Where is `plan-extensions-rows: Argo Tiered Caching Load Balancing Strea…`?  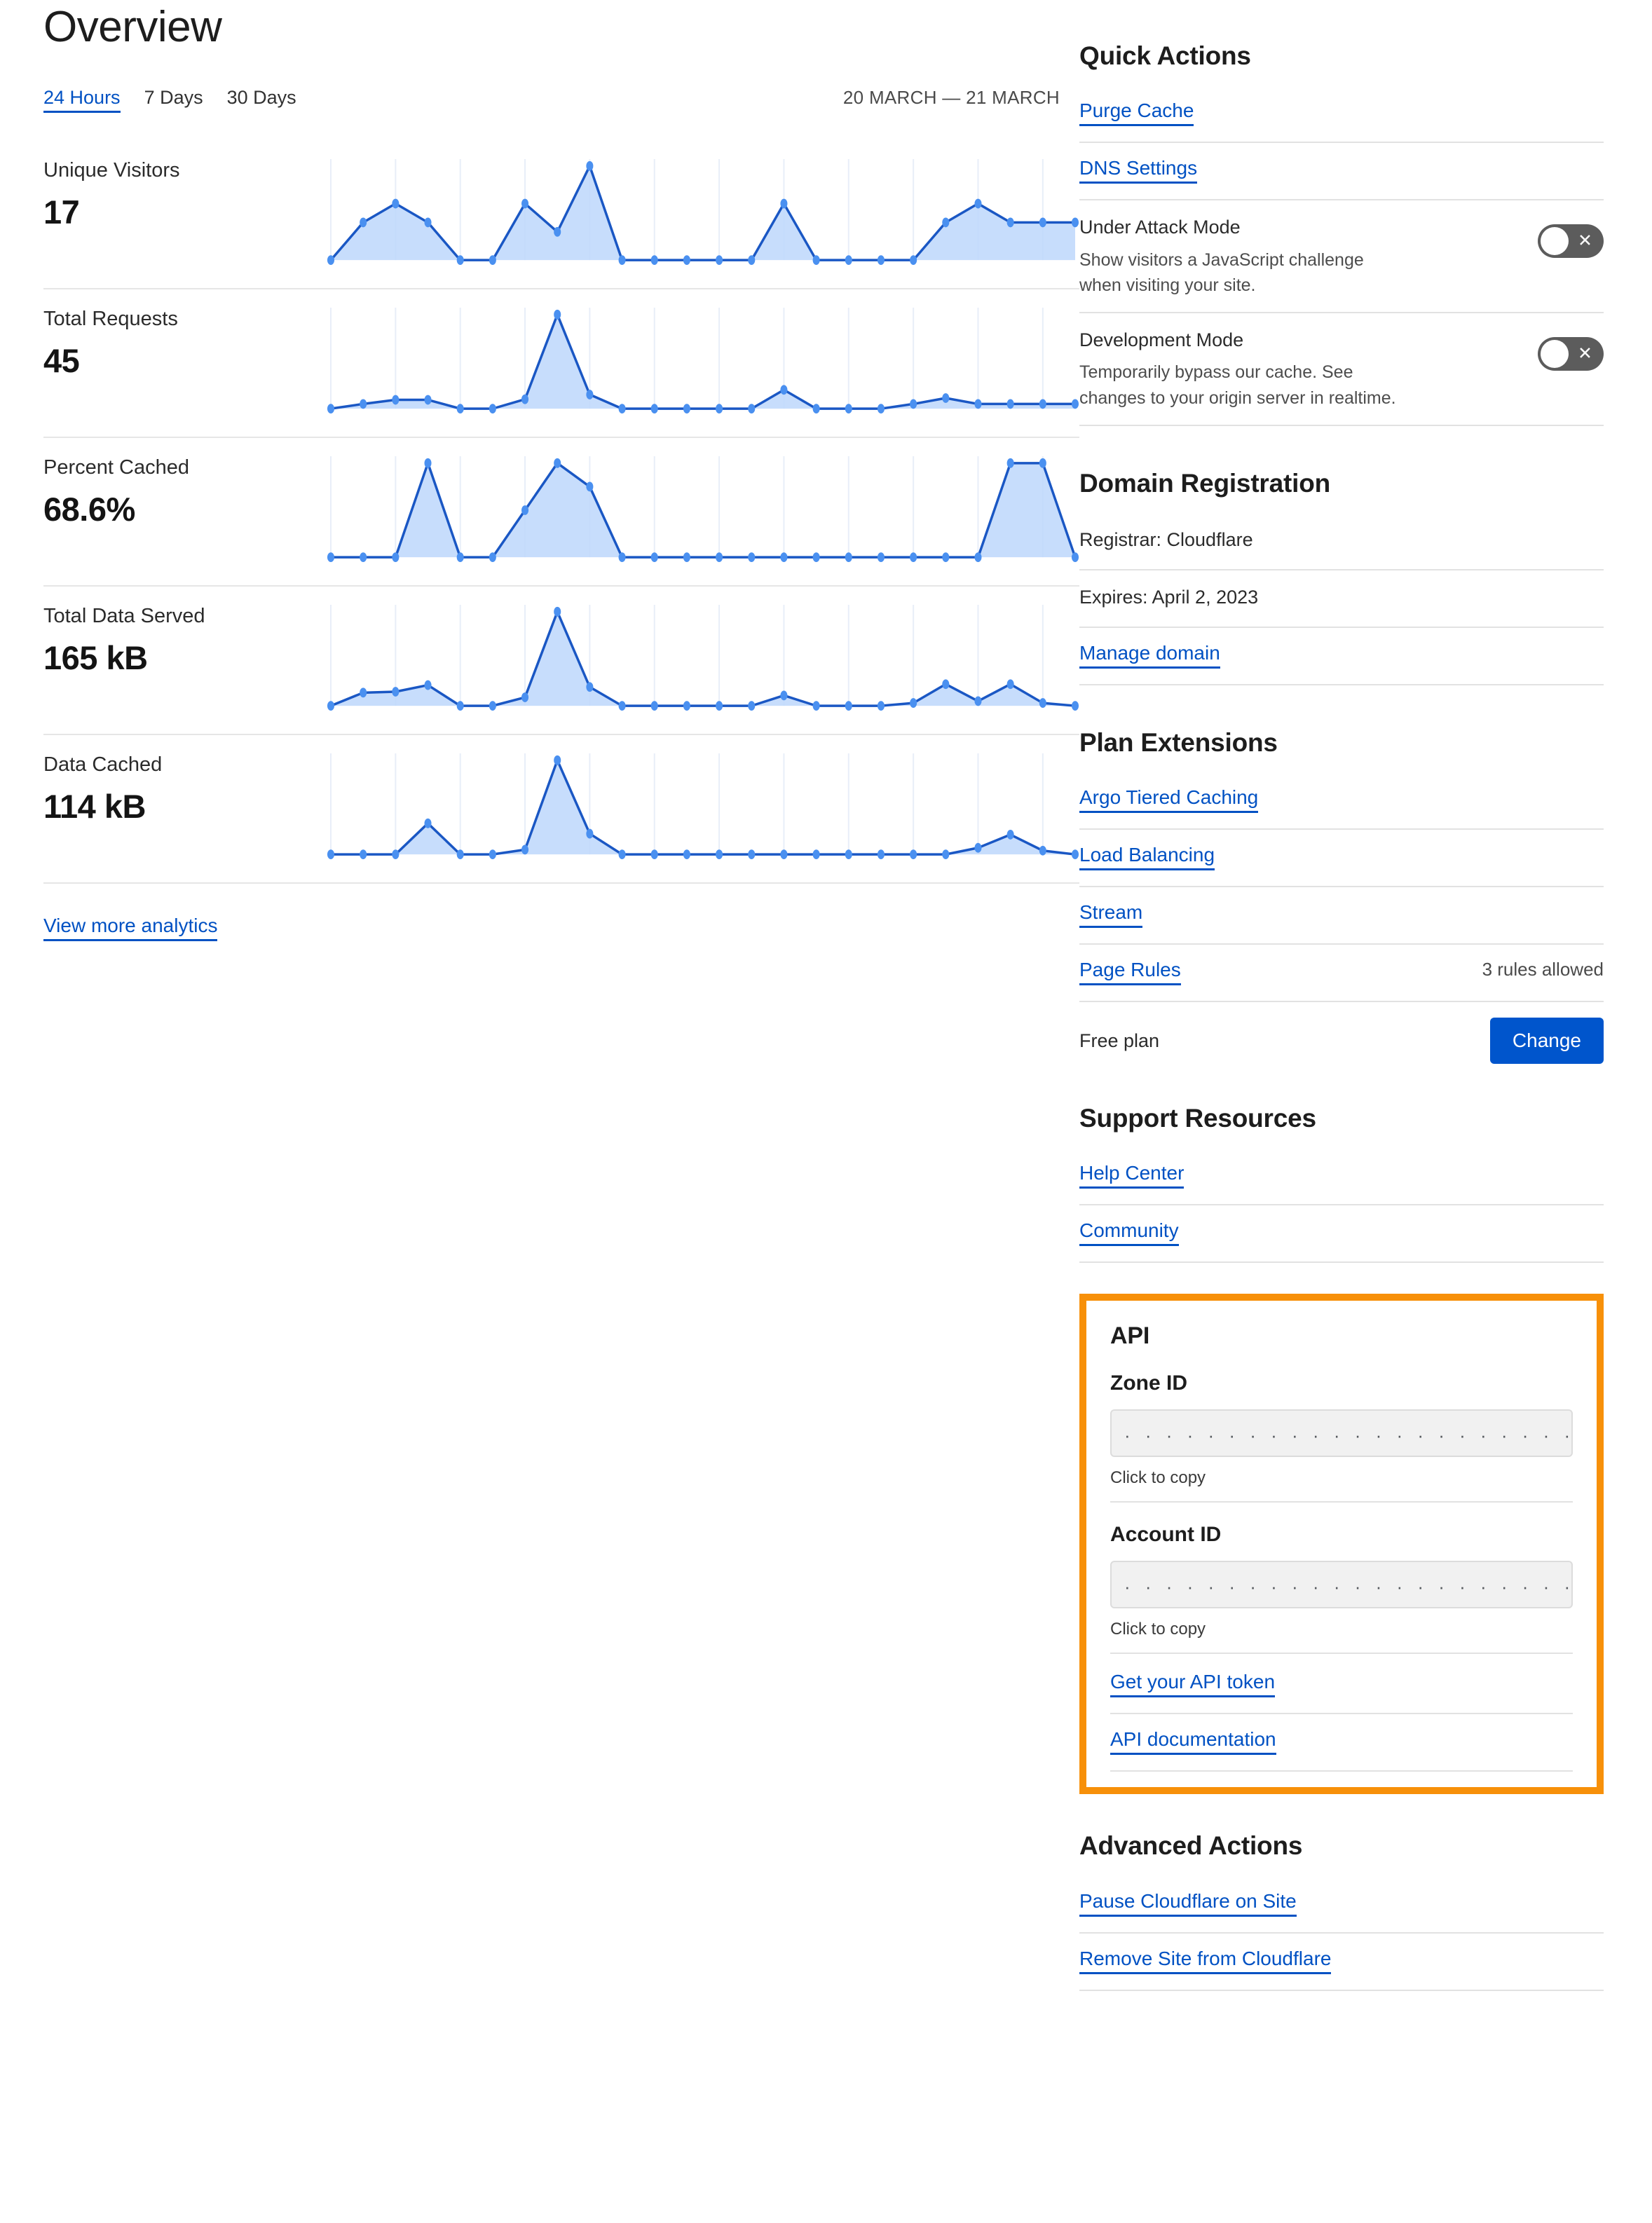 plan-extensions-rows: Argo Tiered Caching Load Balancing Strea… is located at coordinates (1341, 923).